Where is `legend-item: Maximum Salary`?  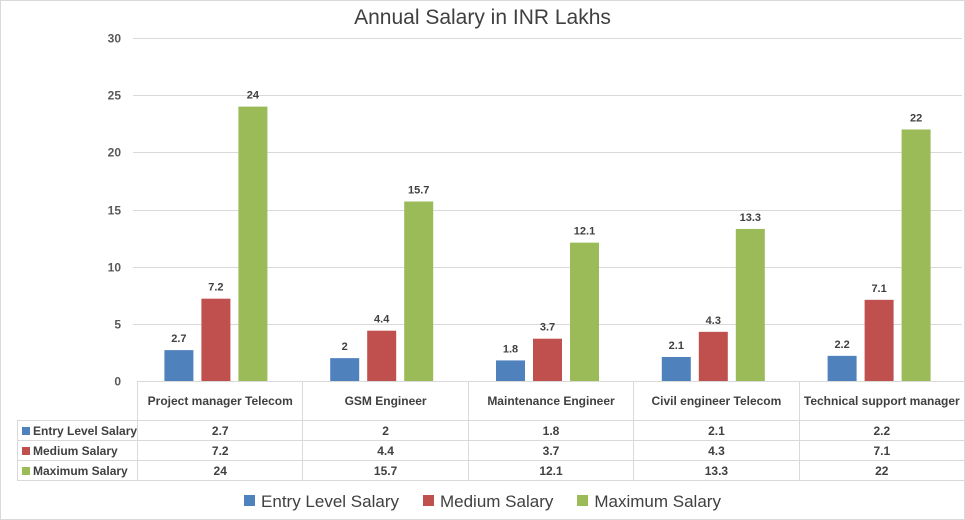 legend-item: Maximum Salary is located at coordinates (649, 502).